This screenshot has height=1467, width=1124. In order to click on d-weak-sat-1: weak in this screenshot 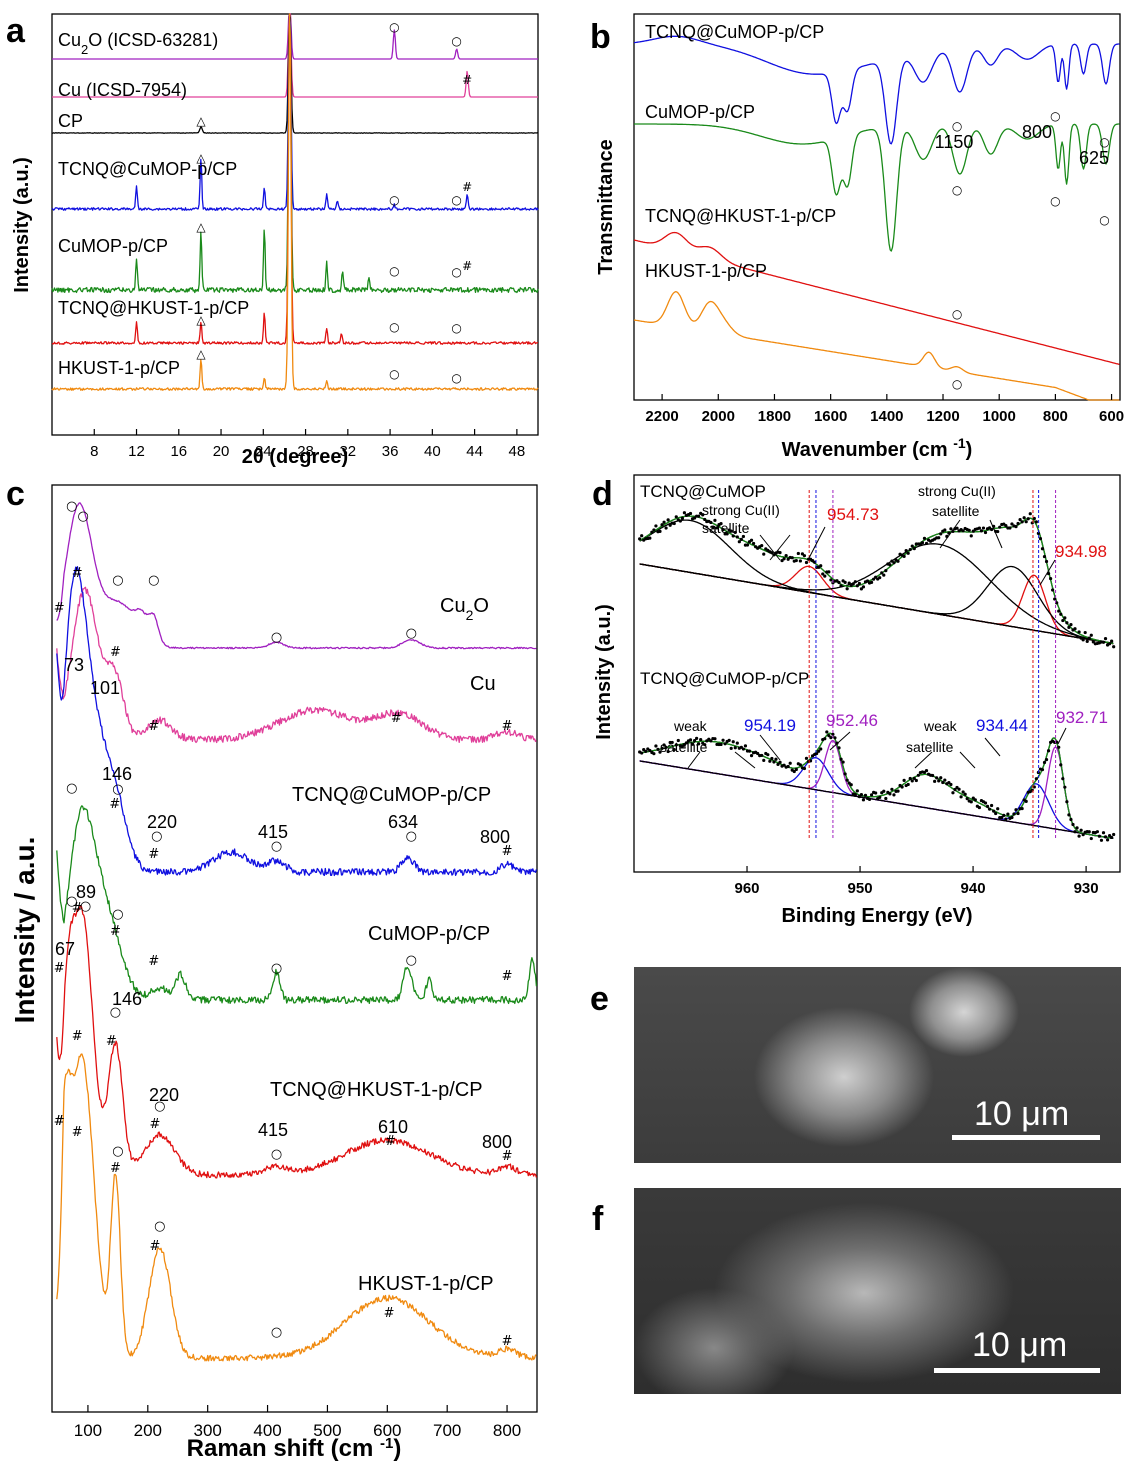, I will do `click(690, 726)`.